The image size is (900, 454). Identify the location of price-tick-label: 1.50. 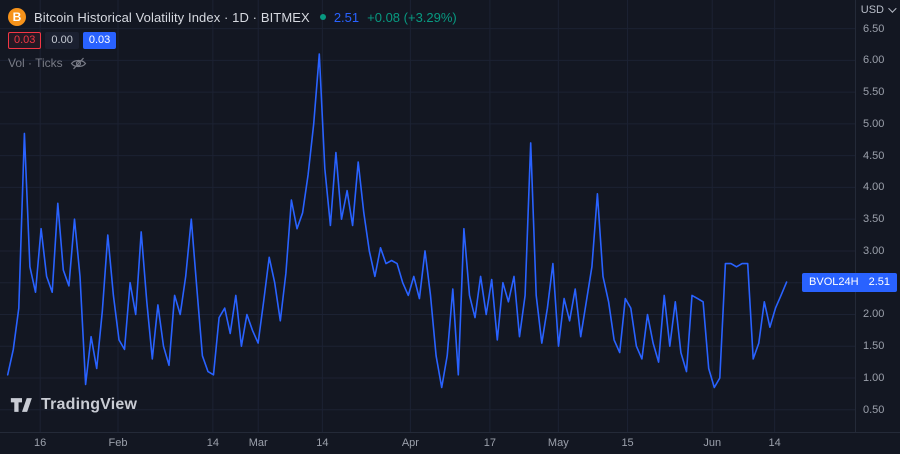
(874, 346).